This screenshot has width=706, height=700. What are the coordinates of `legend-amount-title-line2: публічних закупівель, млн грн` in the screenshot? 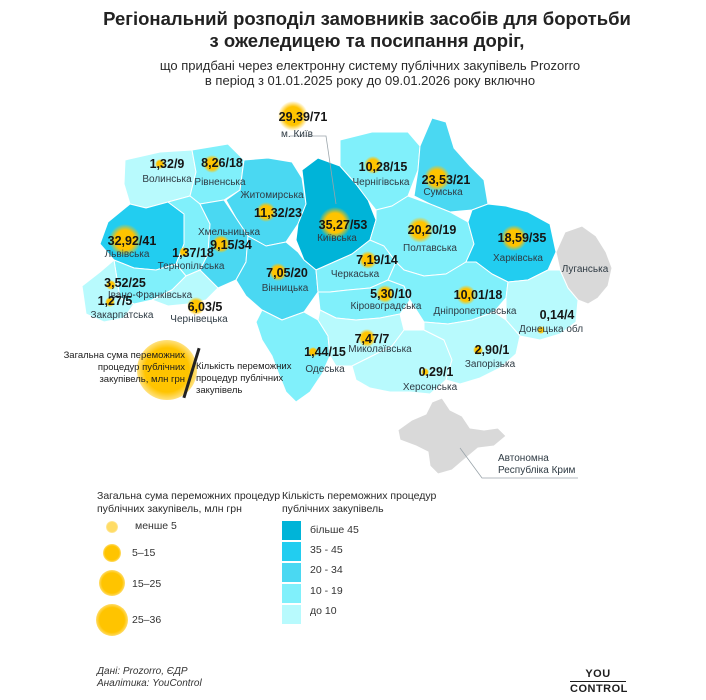 It's located at (169, 509).